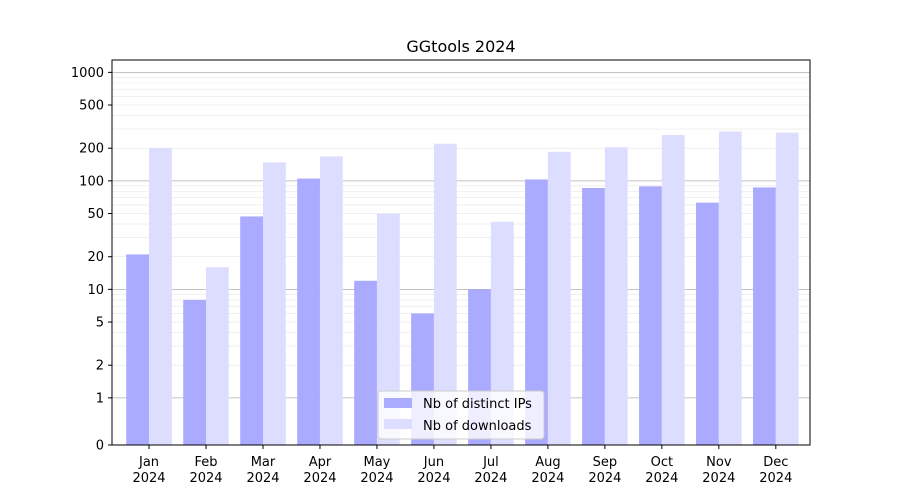 The height and width of the screenshot is (504, 900). I want to click on y-tick-label: 20, so click(95, 257).